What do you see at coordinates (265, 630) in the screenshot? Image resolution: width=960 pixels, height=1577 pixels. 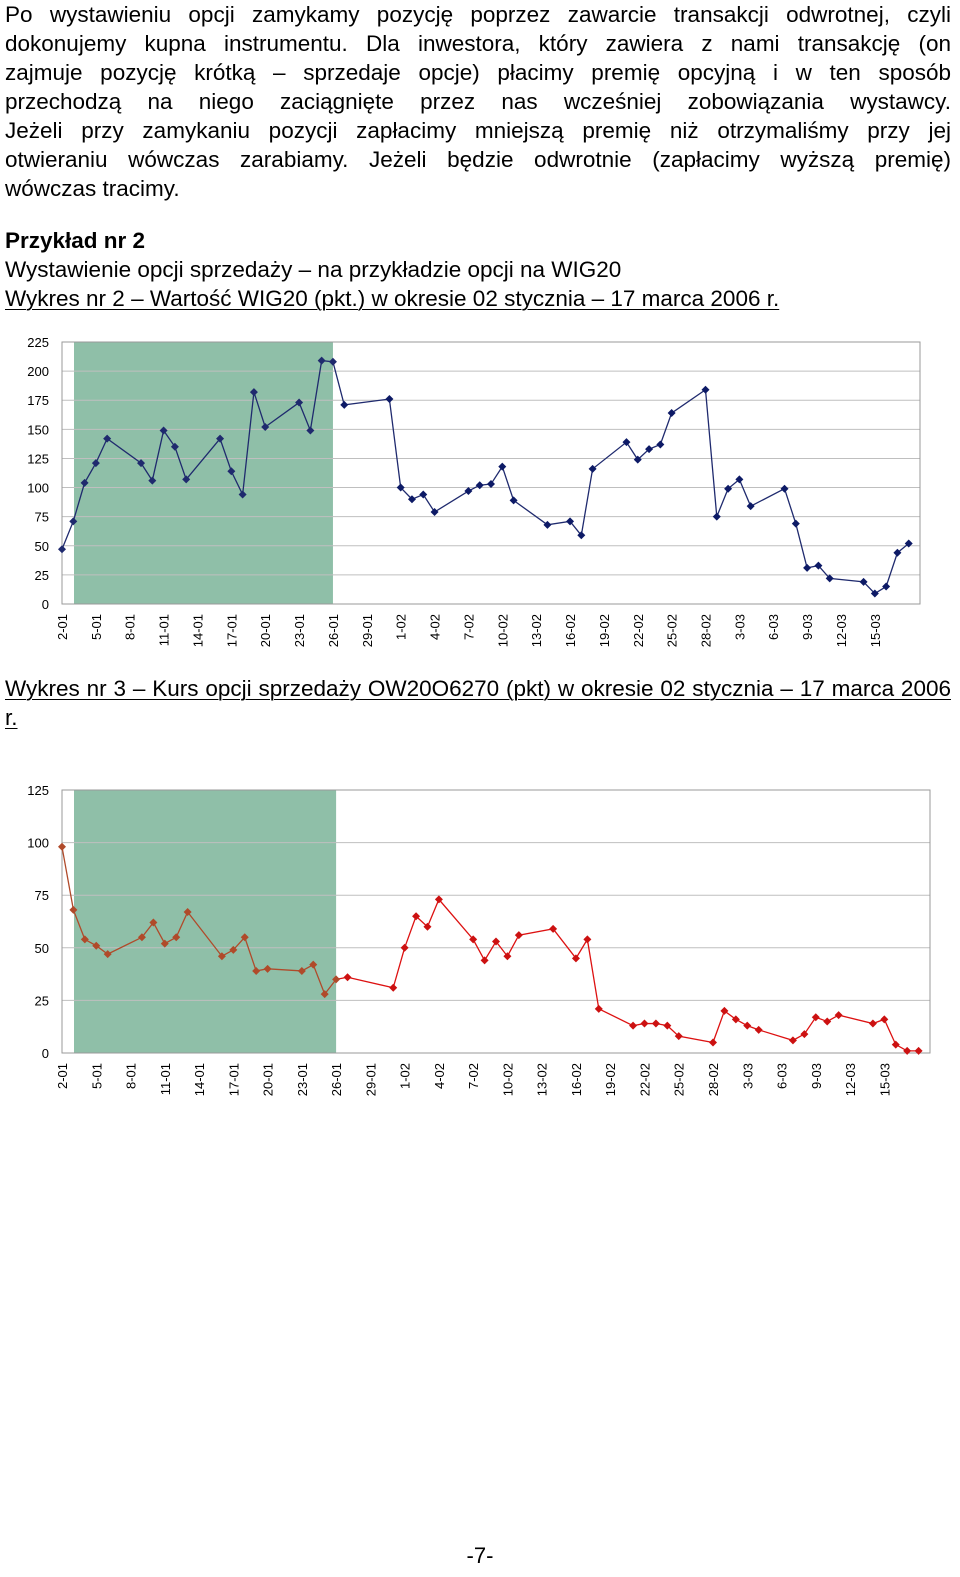 I see `x-tick-label: 20-01` at bounding box center [265, 630].